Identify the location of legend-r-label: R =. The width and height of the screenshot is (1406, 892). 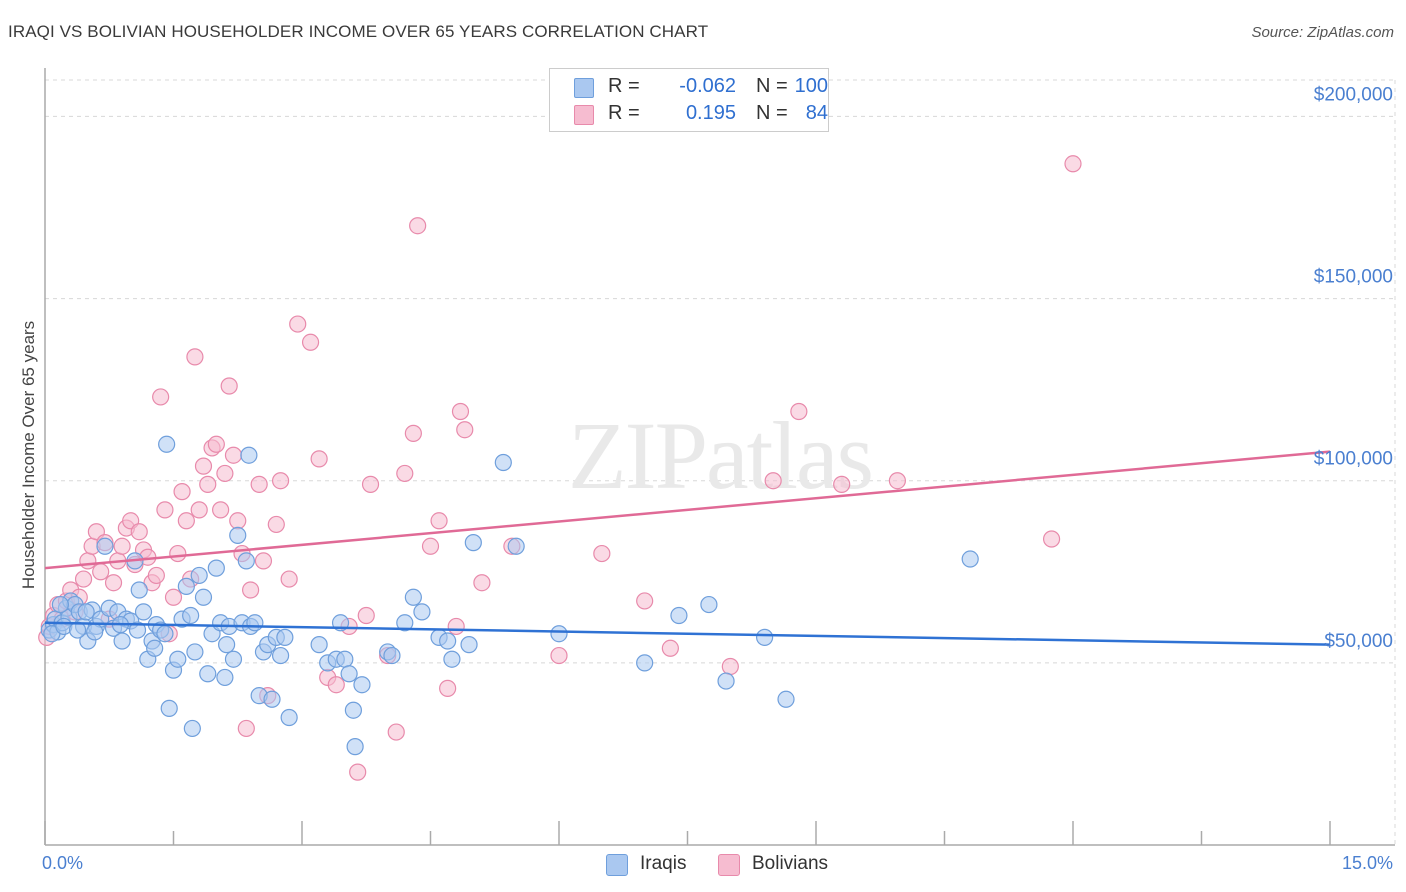
(624, 86).